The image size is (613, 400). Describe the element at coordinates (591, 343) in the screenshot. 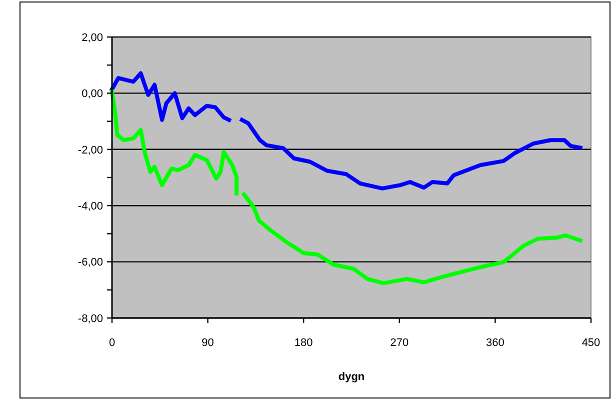

I see `x-tick-label: 450` at that location.